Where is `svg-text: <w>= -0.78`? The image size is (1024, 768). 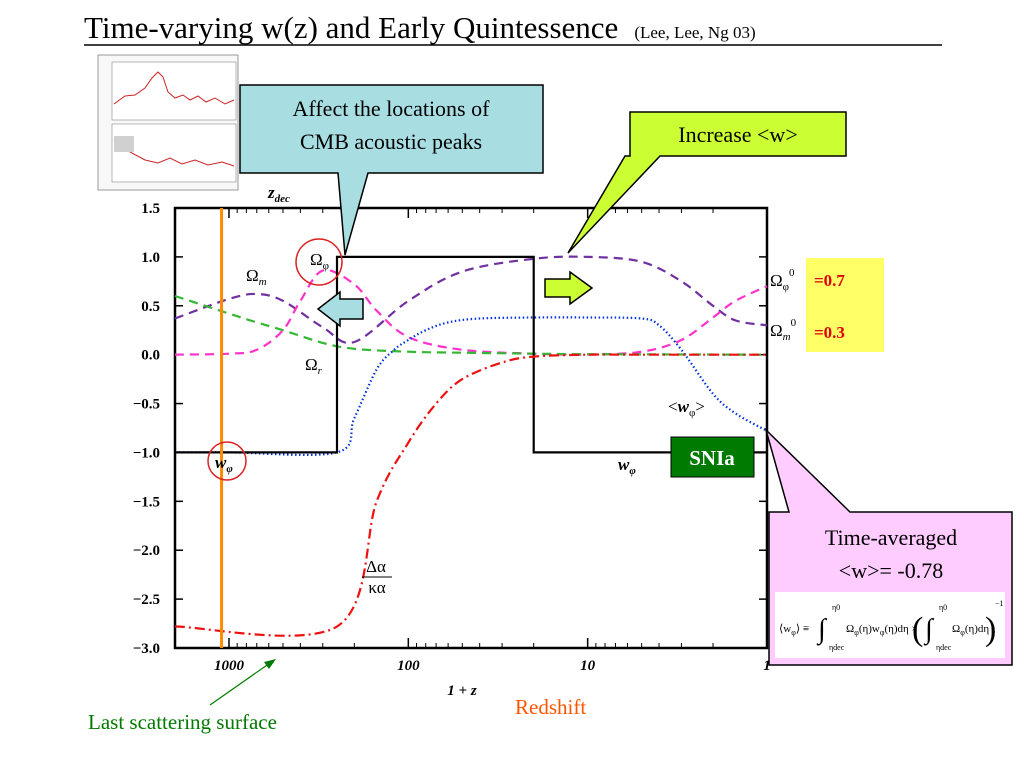 svg-text: <w>= -0.78 is located at coordinates (891, 570).